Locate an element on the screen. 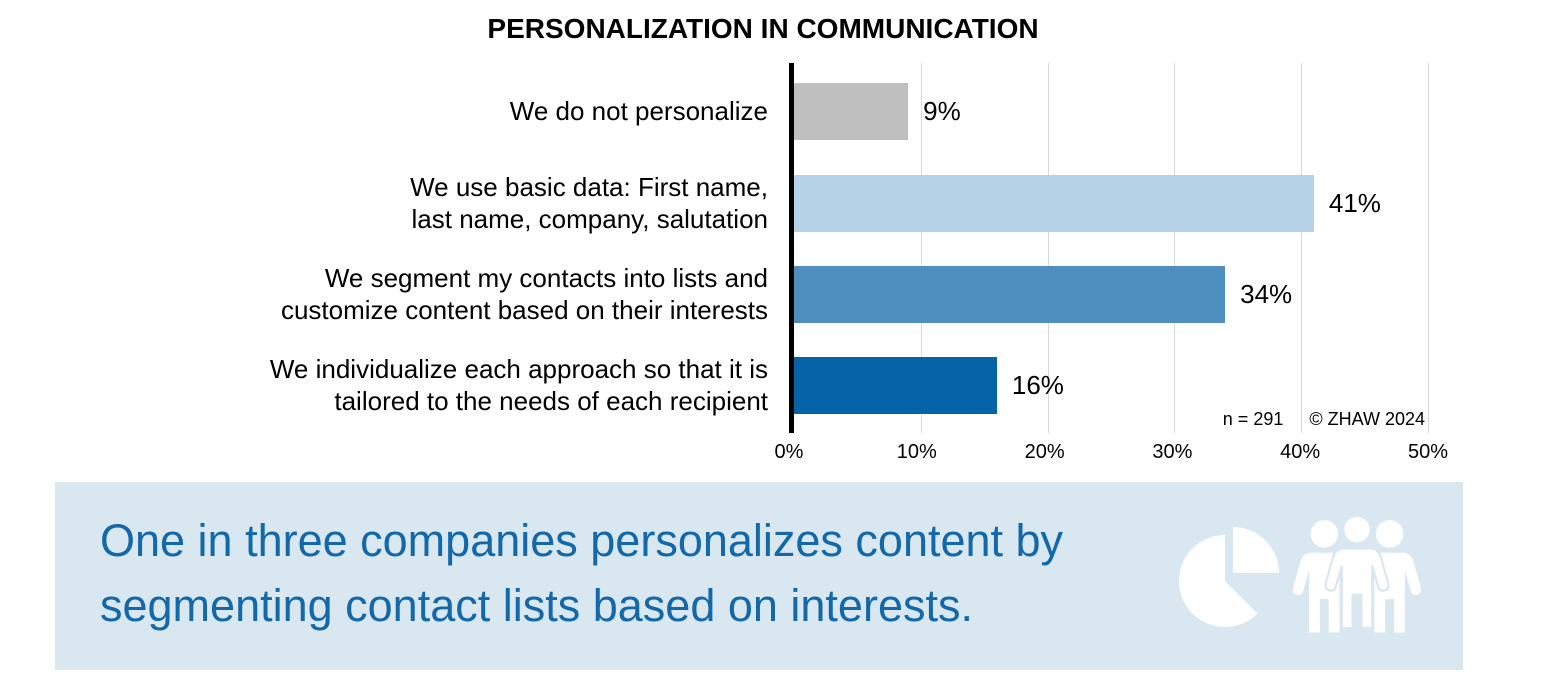 The image size is (1562, 692). x-tick: 20% is located at coordinates (1044, 452).